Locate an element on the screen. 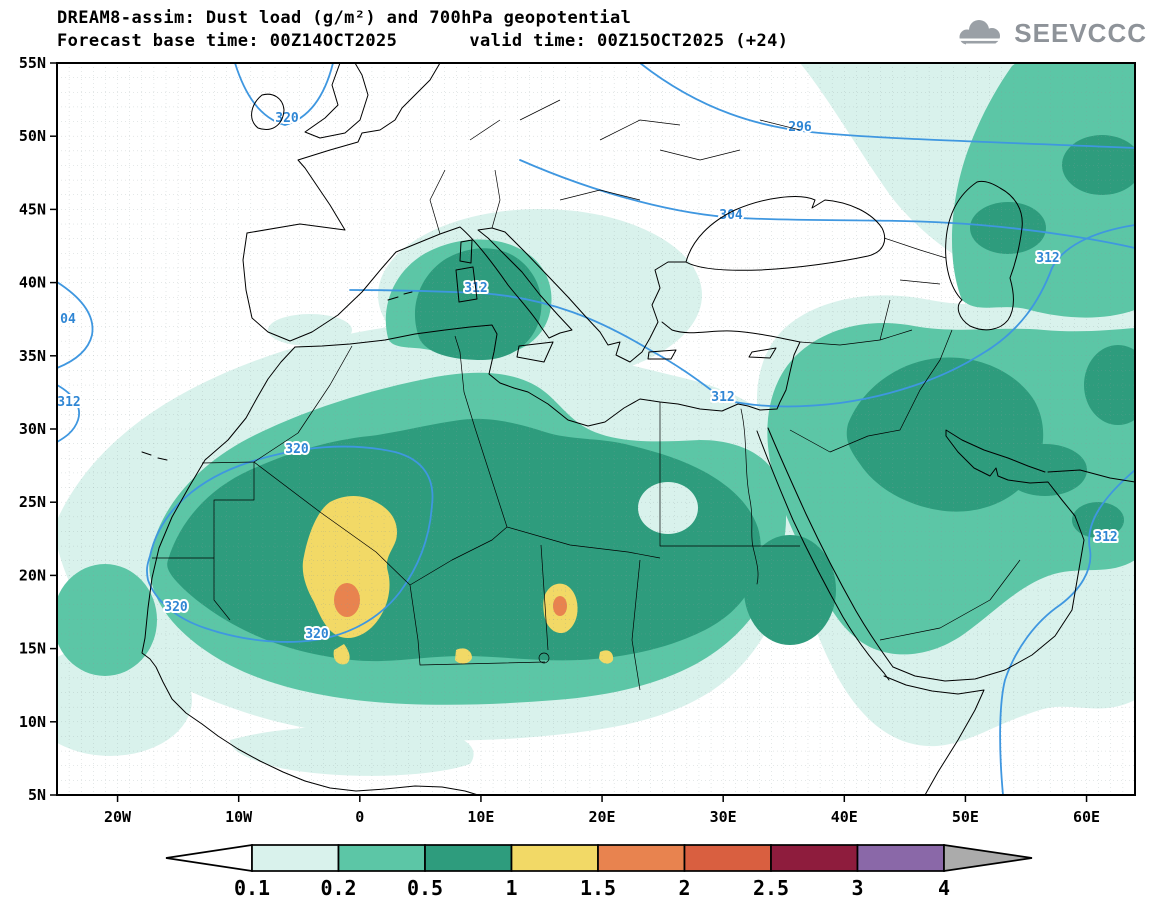  geopotential-label: 304 is located at coordinates (731, 215).